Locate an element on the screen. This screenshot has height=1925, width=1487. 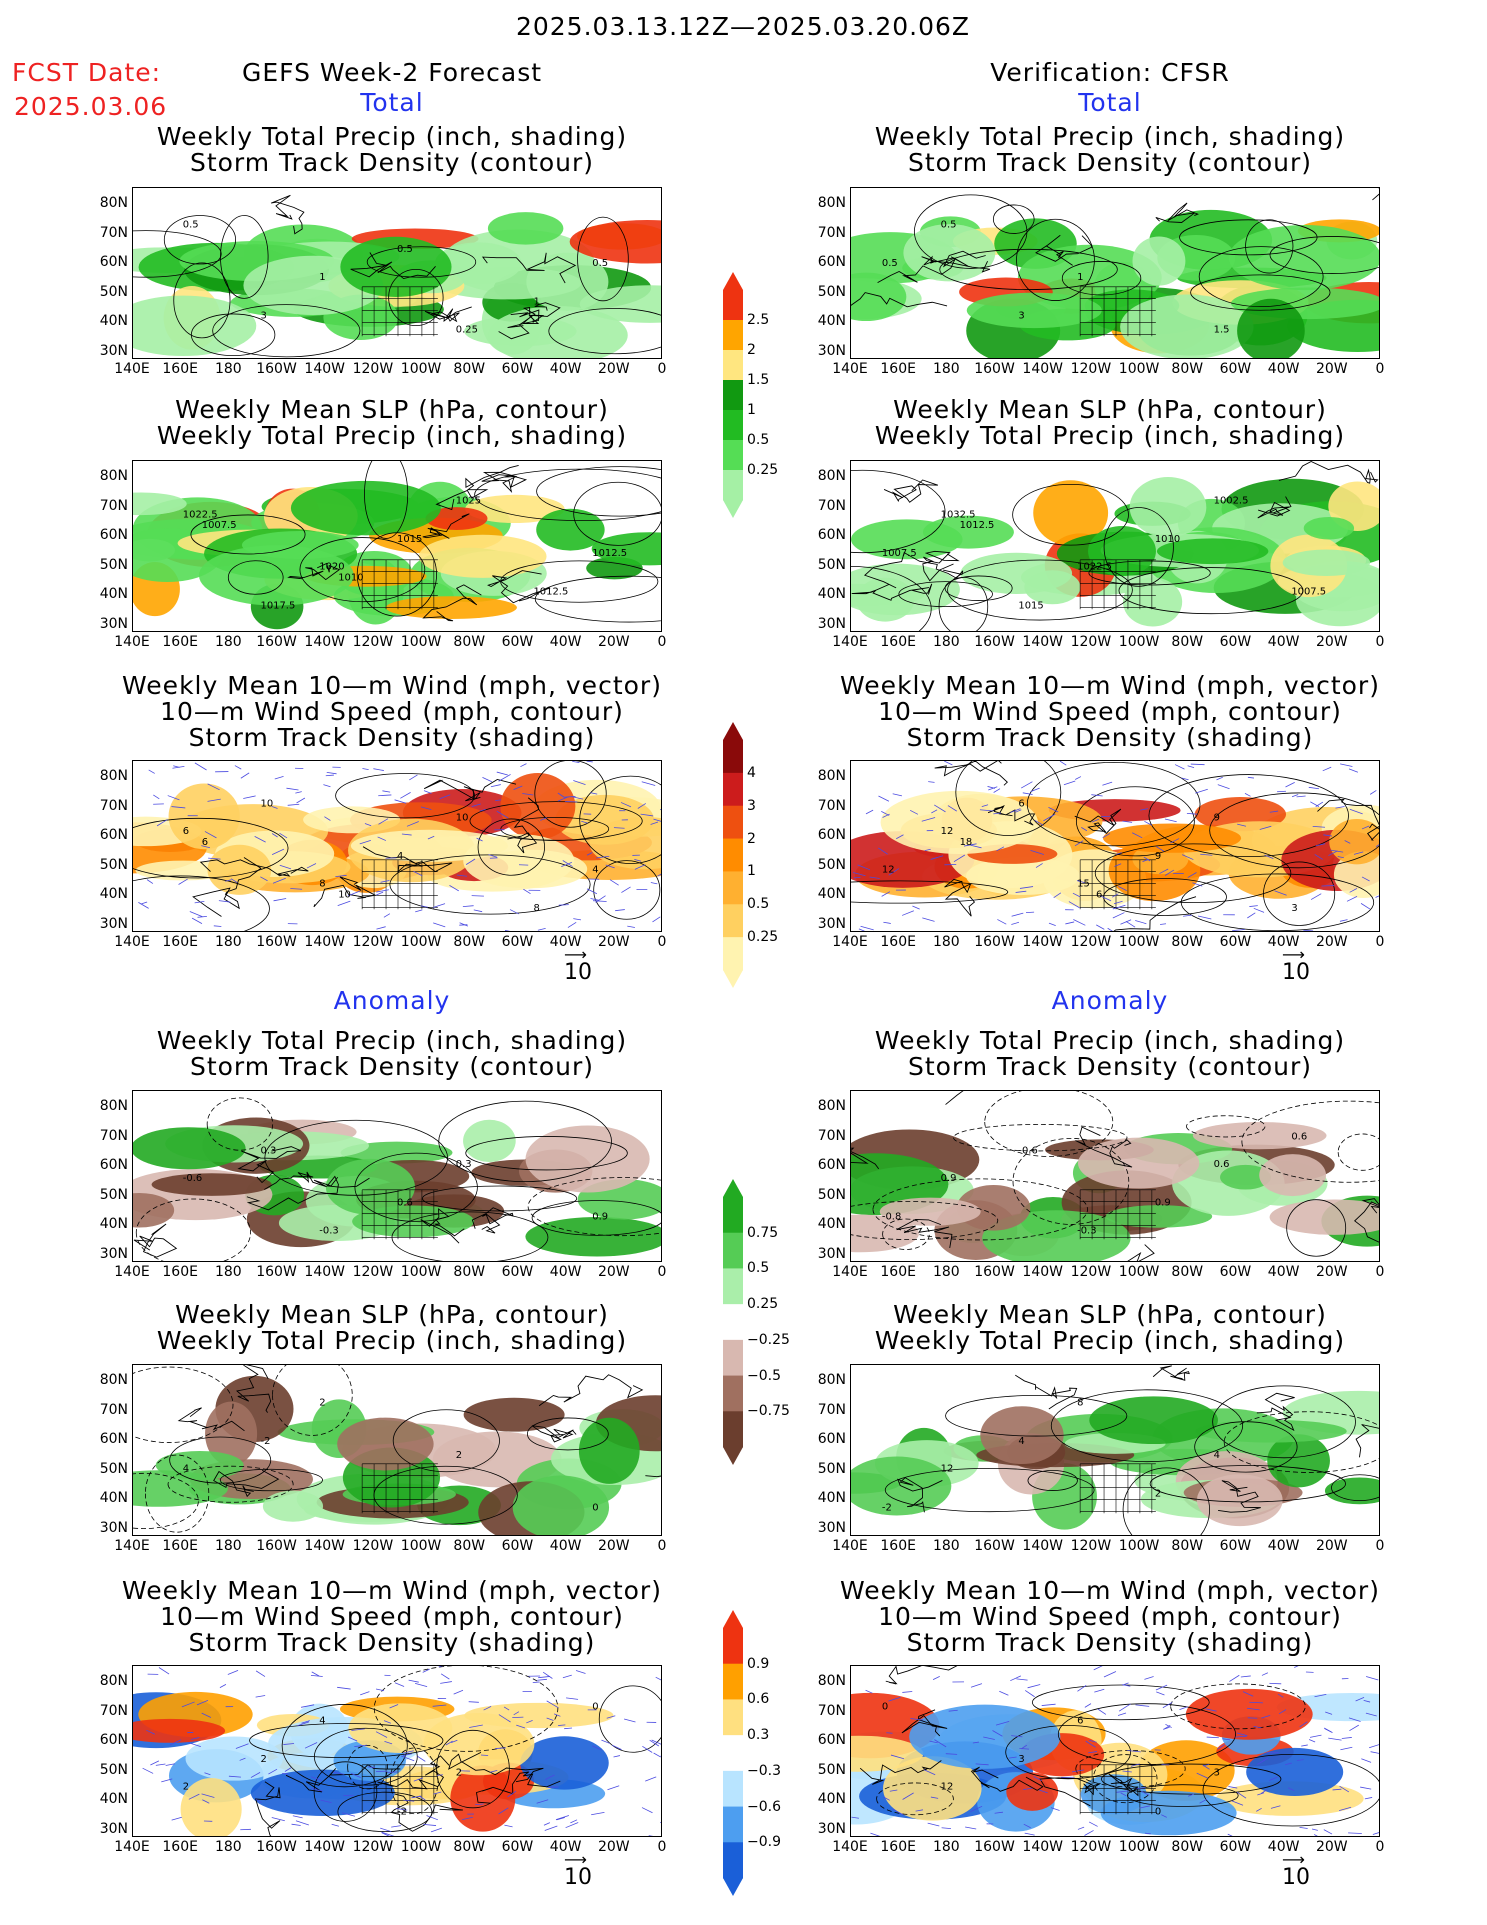
lat-tick-label: 50N is located at coordinates (831, 564).